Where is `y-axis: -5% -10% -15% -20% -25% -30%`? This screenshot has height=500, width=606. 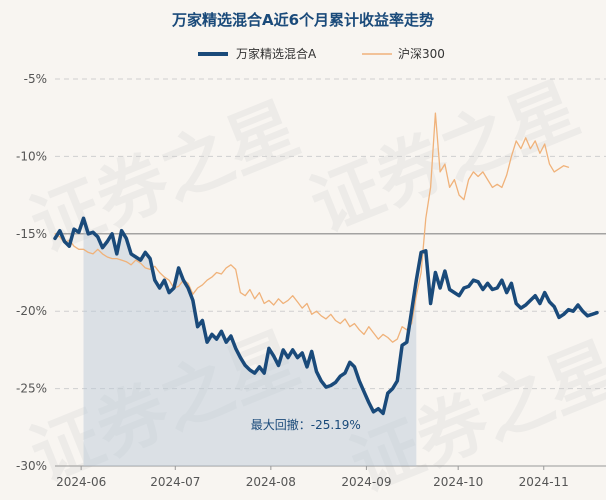 y-axis: -5% -10% -15% -20% -25% -30% is located at coordinates (31, 272).